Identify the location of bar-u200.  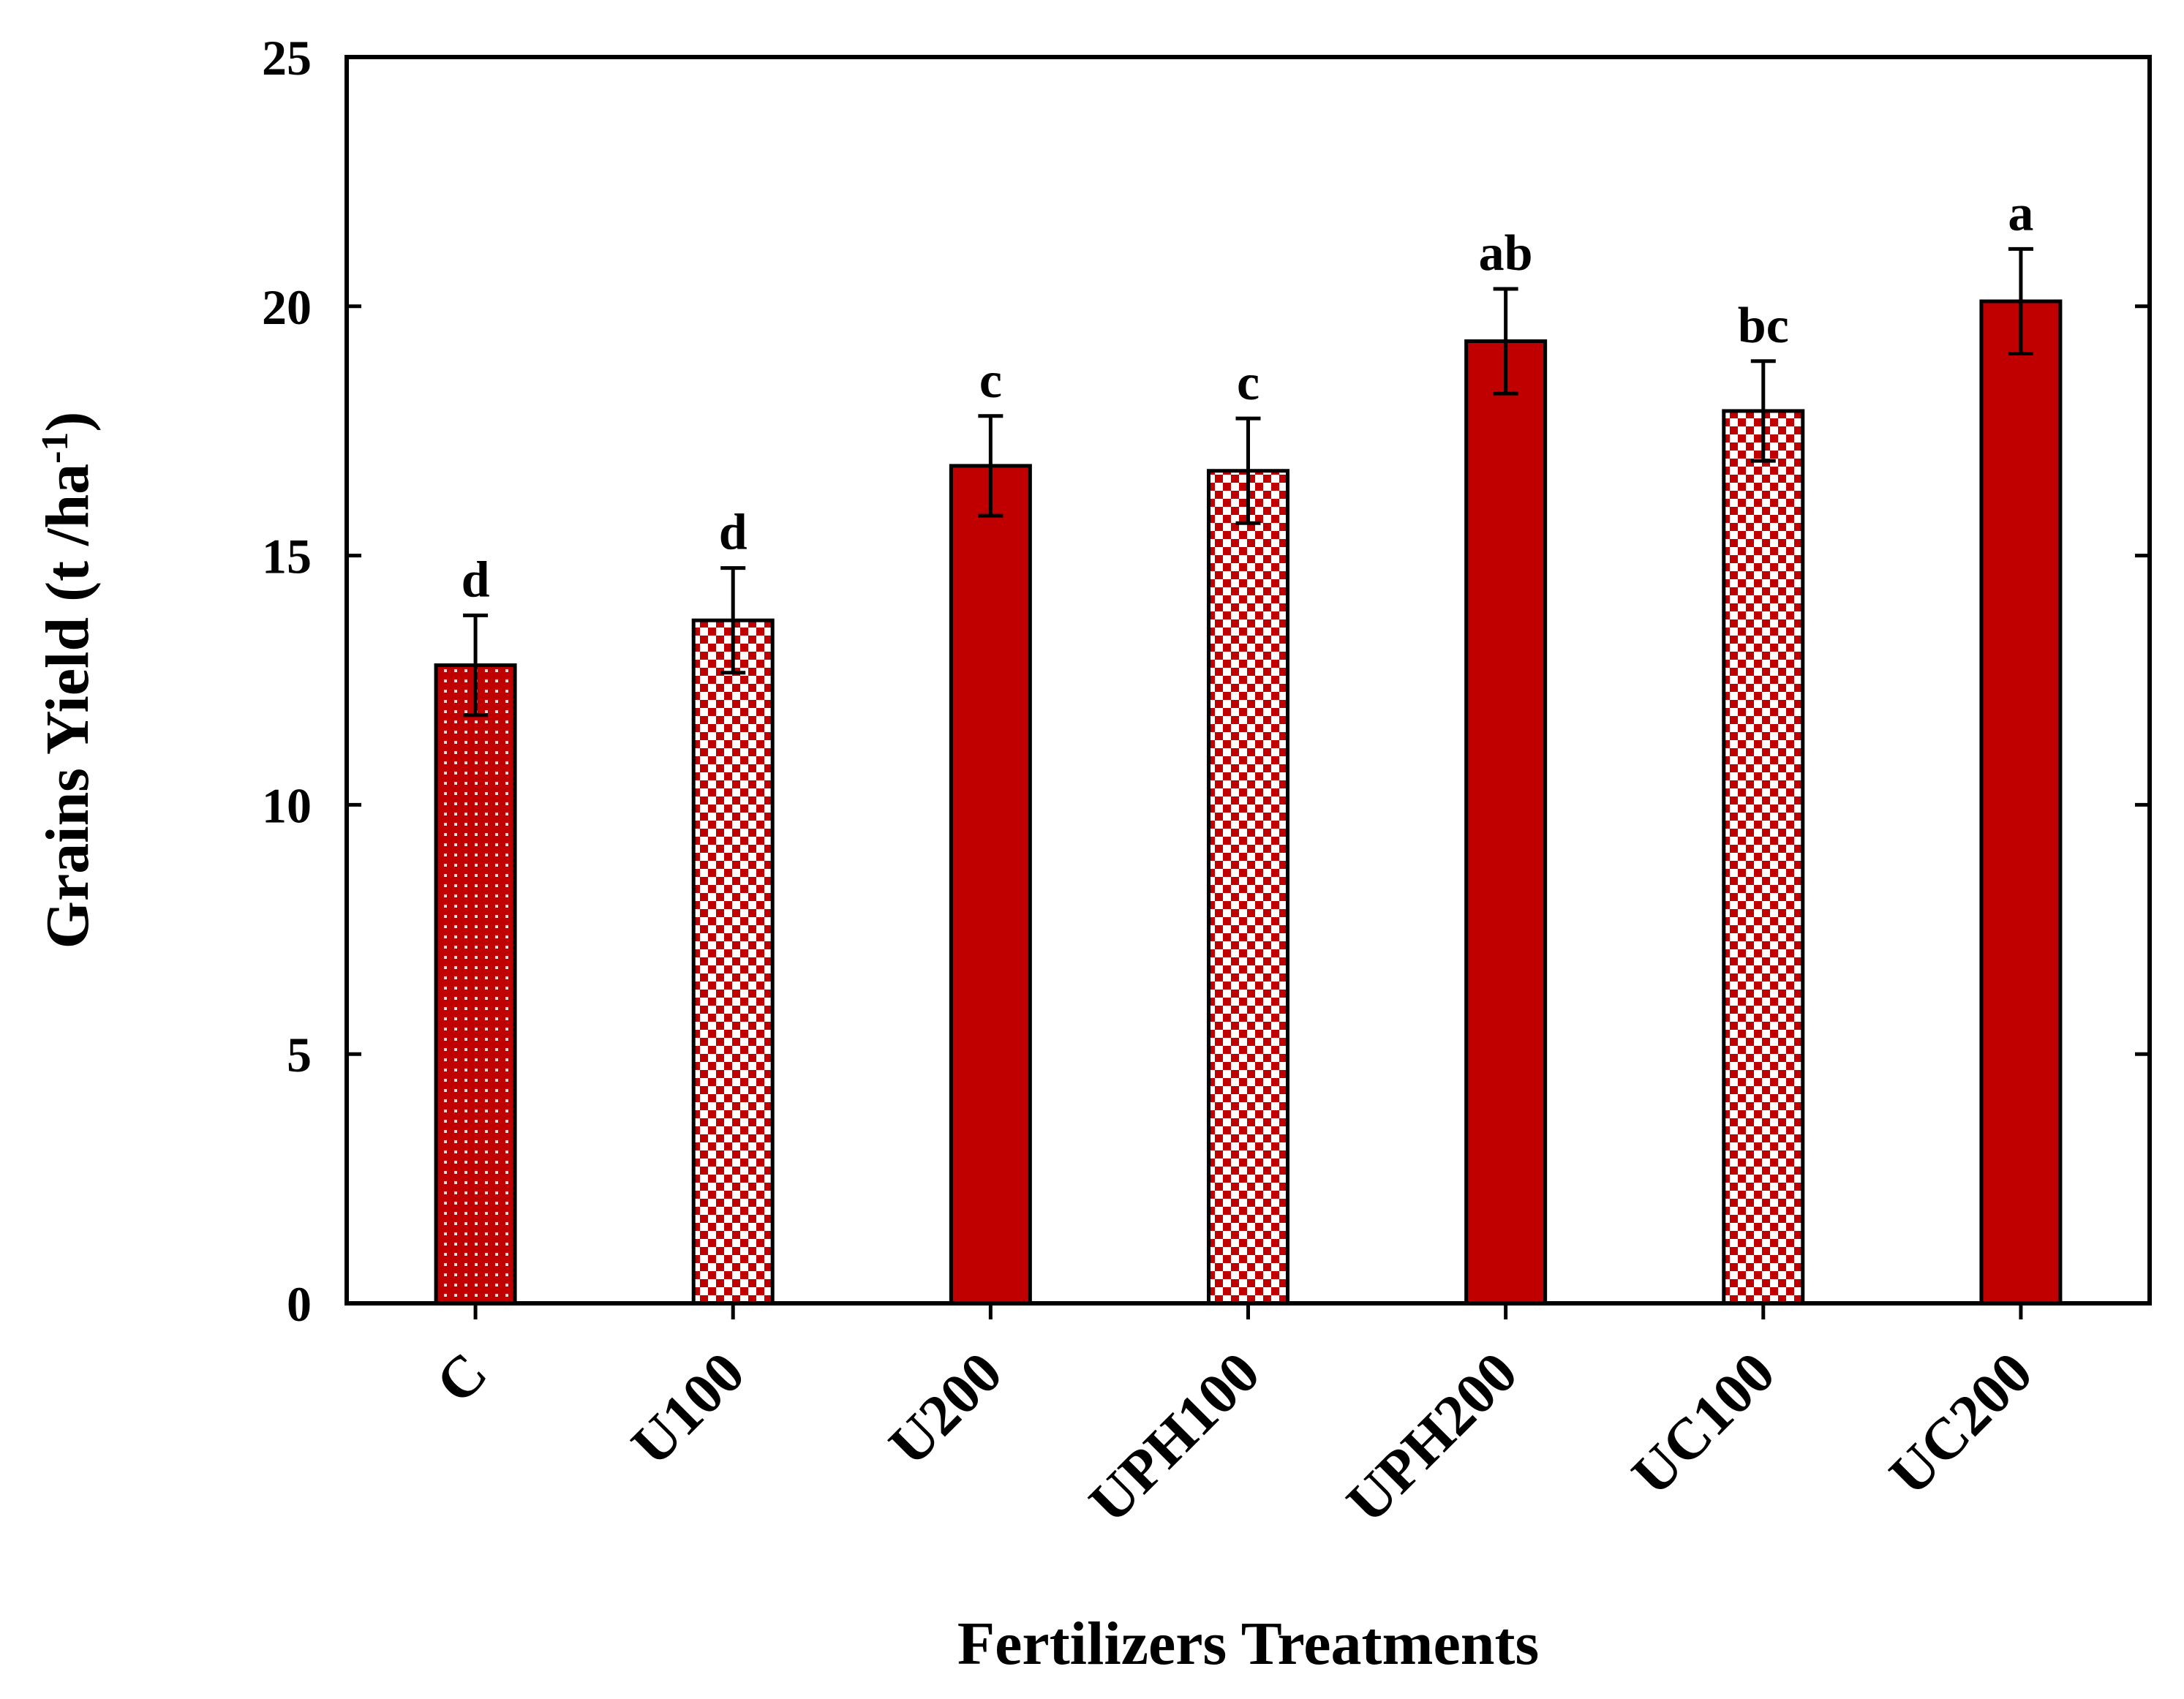
(991, 885).